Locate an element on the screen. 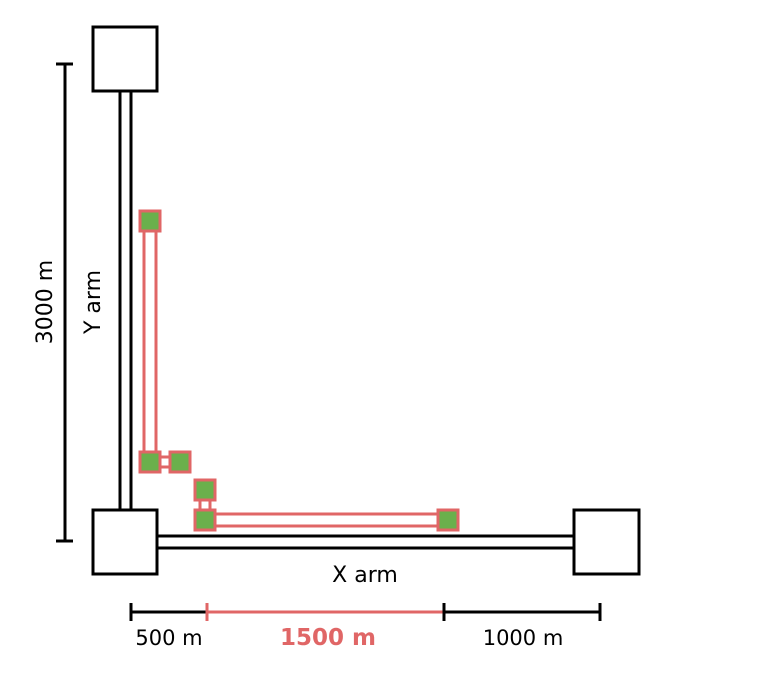 The height and width of the screenshot is (673, 758). dimension-y-bar is located at coordinates (64, 302).